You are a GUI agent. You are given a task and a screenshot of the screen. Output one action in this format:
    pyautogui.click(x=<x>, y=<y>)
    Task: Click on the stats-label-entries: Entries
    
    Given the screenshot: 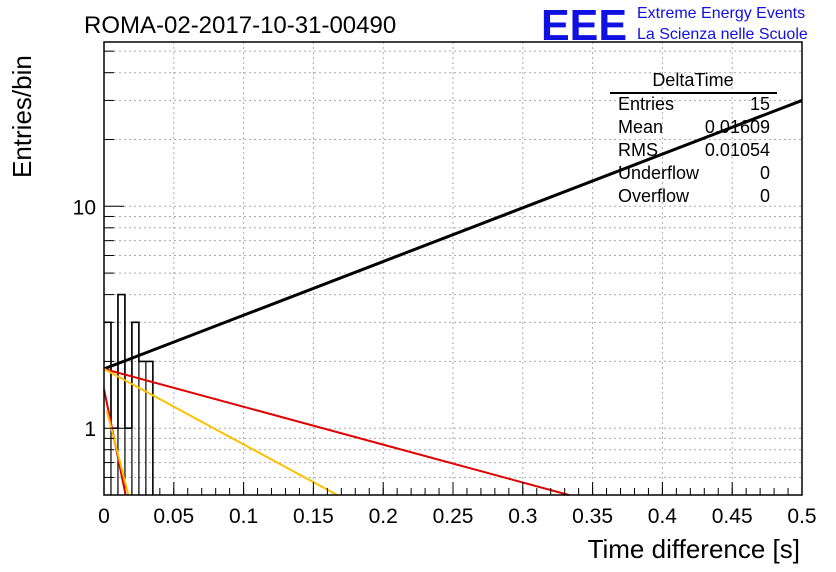 What is the action you would take?
    pyautogui.click(x=646, y=104)
    